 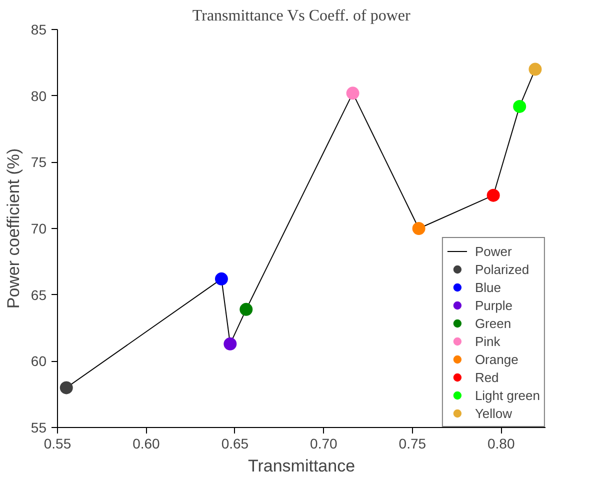 What do you see at coordinates (412, 444) in the screenshot?
I see `x-tick-label: 0.75` at bounding box center [412, 444].